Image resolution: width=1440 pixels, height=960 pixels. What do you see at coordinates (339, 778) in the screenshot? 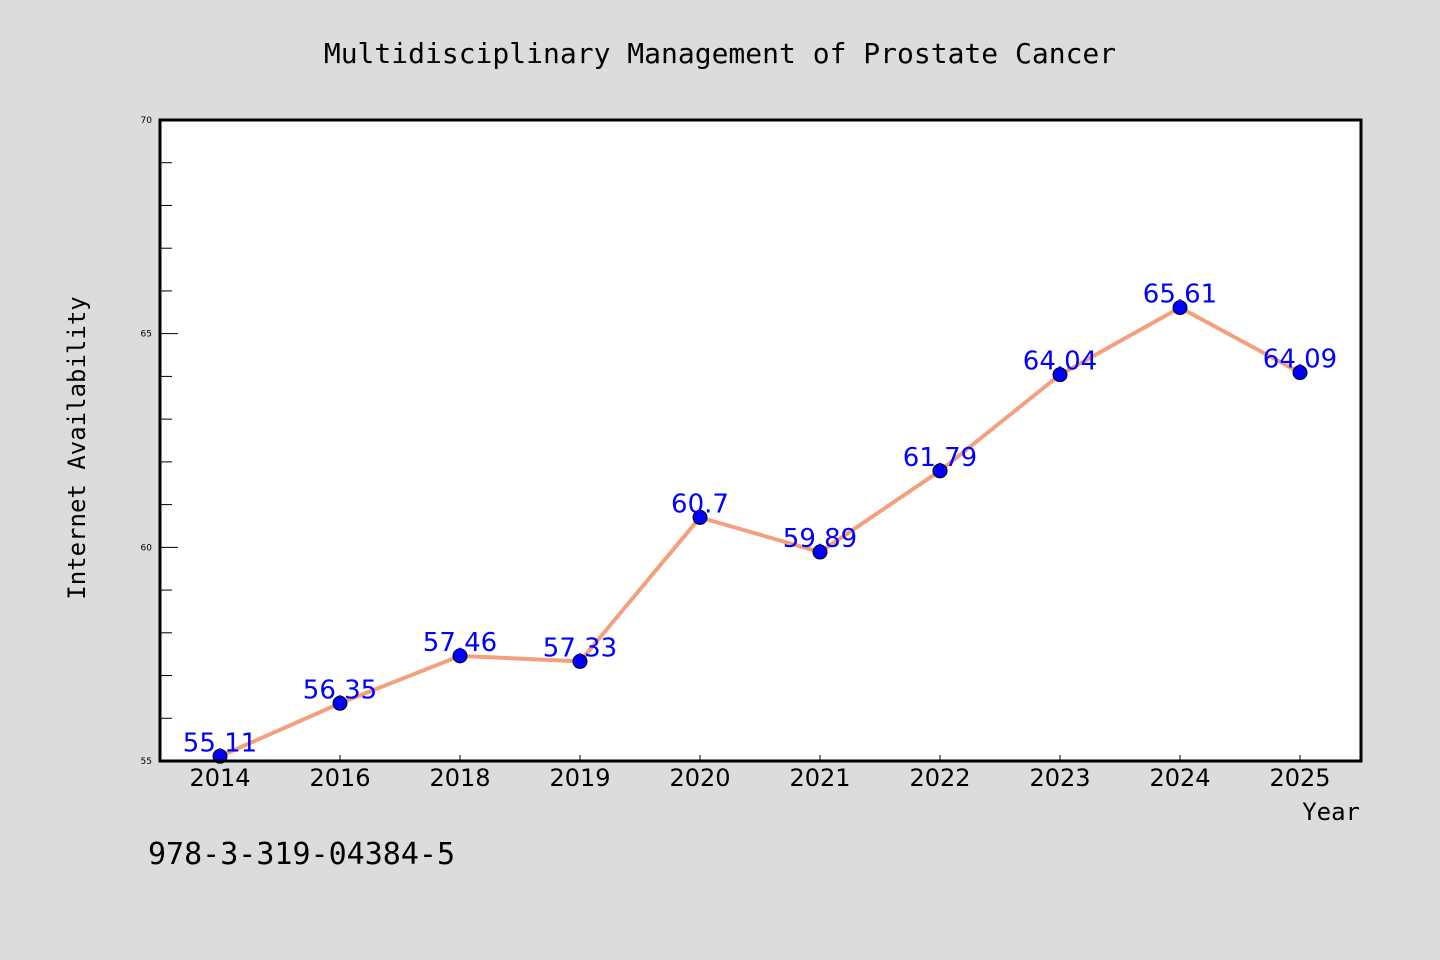
I see `x-tick-label: 2016` at bounding box center [339, 778].